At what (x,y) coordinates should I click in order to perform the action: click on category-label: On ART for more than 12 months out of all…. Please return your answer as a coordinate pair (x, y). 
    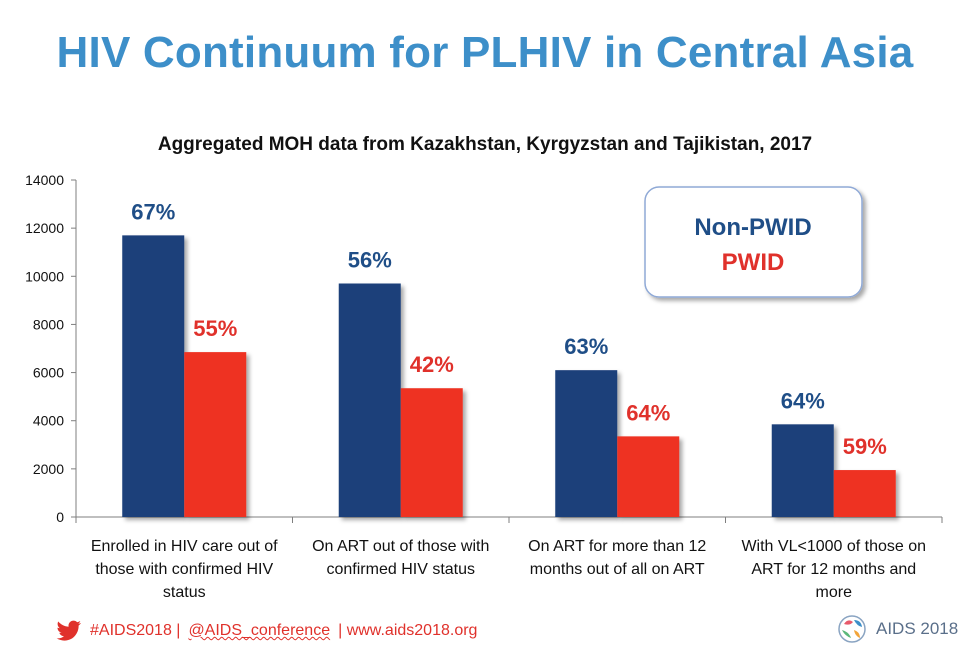
    Looking at the image, I should click on (617, 558).